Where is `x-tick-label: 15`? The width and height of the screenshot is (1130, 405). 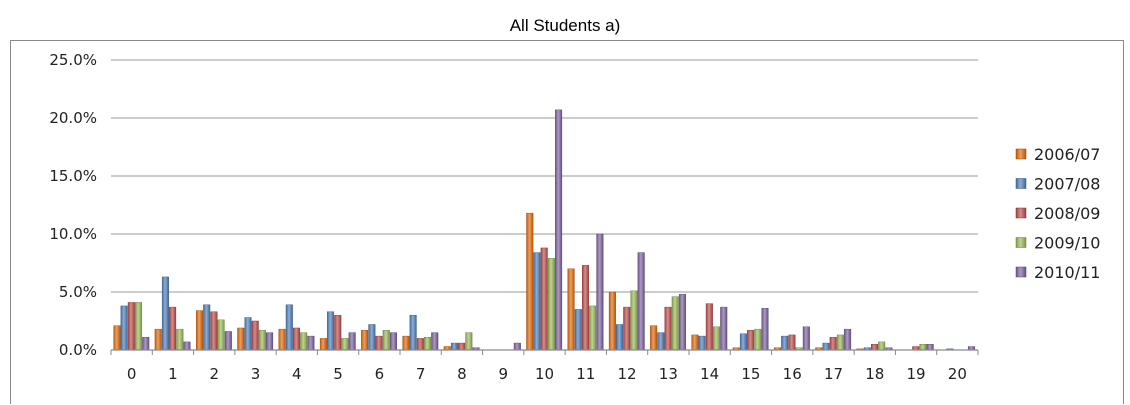 x-tick-label: 15 is located at coordinates (750, 374).